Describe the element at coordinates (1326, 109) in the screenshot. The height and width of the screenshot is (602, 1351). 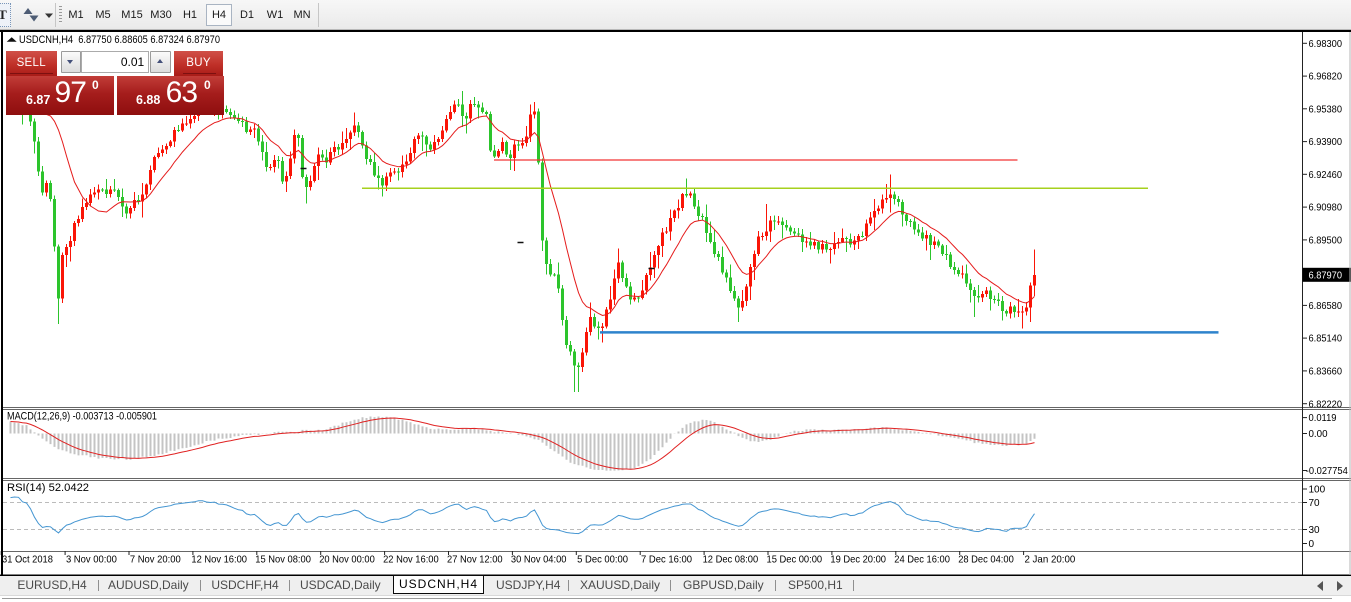
I see `svg-text: 6.95380` at that location.